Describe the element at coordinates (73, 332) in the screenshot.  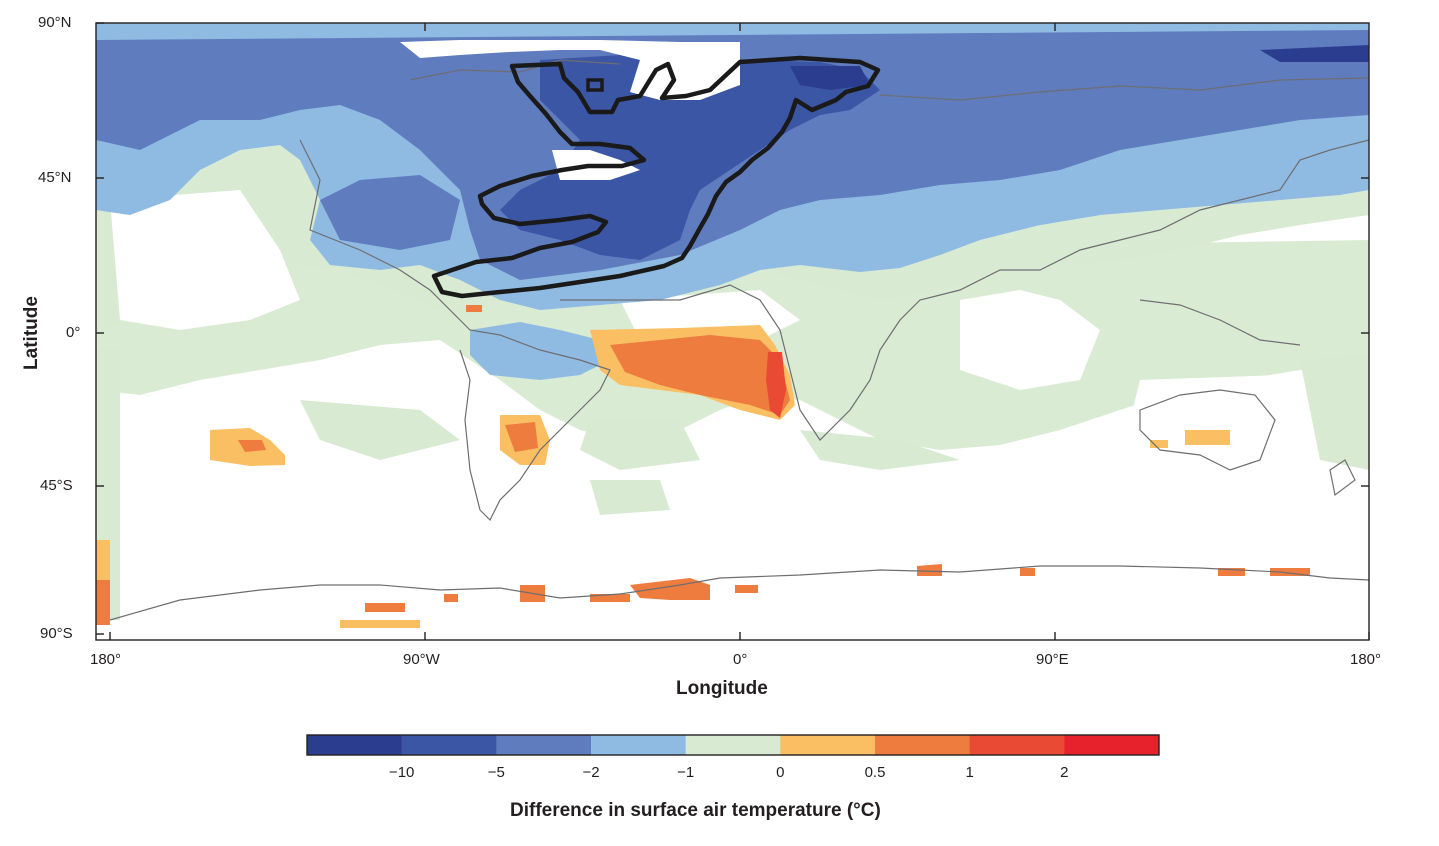
I see `lat-tick-0: 0°` at that location.